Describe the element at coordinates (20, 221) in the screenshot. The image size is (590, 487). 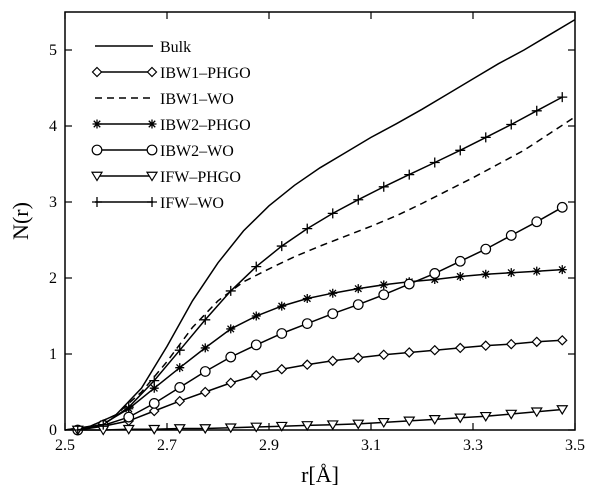
I see `y-axis-label: N(r)` at that location.